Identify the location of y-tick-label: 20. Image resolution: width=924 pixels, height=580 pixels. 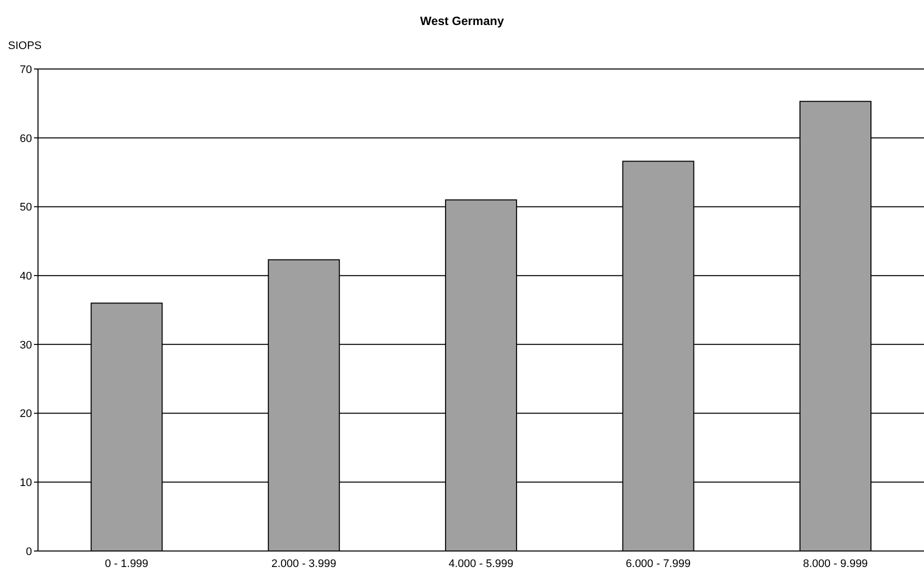
(26, 414).